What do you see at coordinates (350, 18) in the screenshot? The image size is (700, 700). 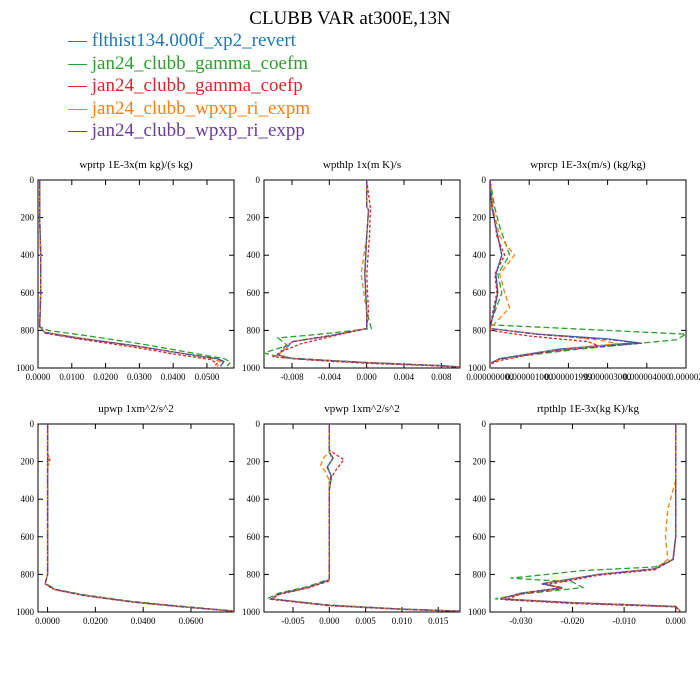 I see `chart-title: CLUBB VAR at300E,13N` at bounding box center [350, 18].